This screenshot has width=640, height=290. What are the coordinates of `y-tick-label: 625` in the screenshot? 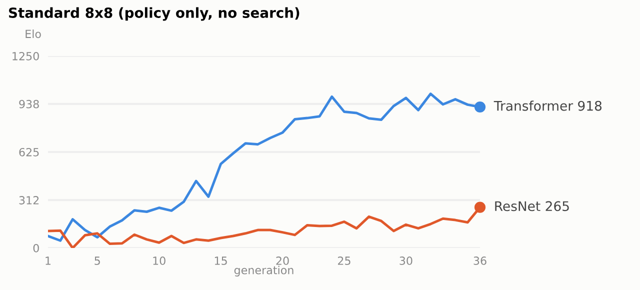 It's located at (29, 152).